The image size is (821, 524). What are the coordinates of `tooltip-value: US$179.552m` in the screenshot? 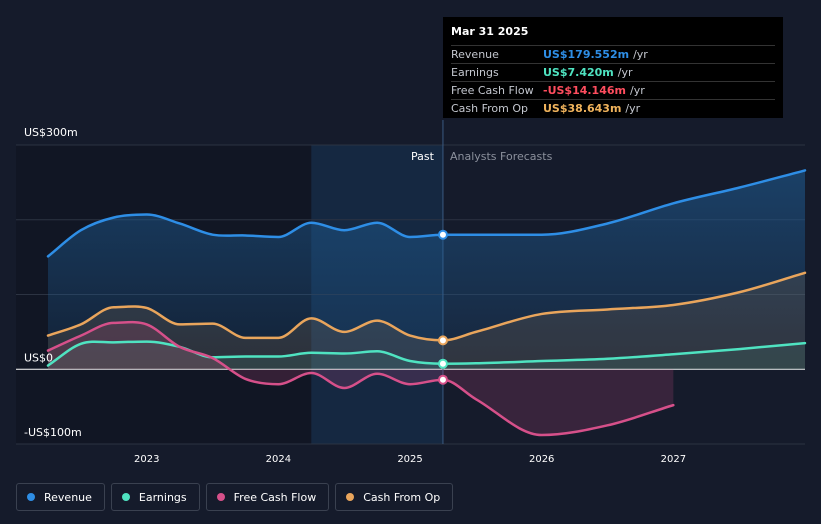 It's located at (586, 54).